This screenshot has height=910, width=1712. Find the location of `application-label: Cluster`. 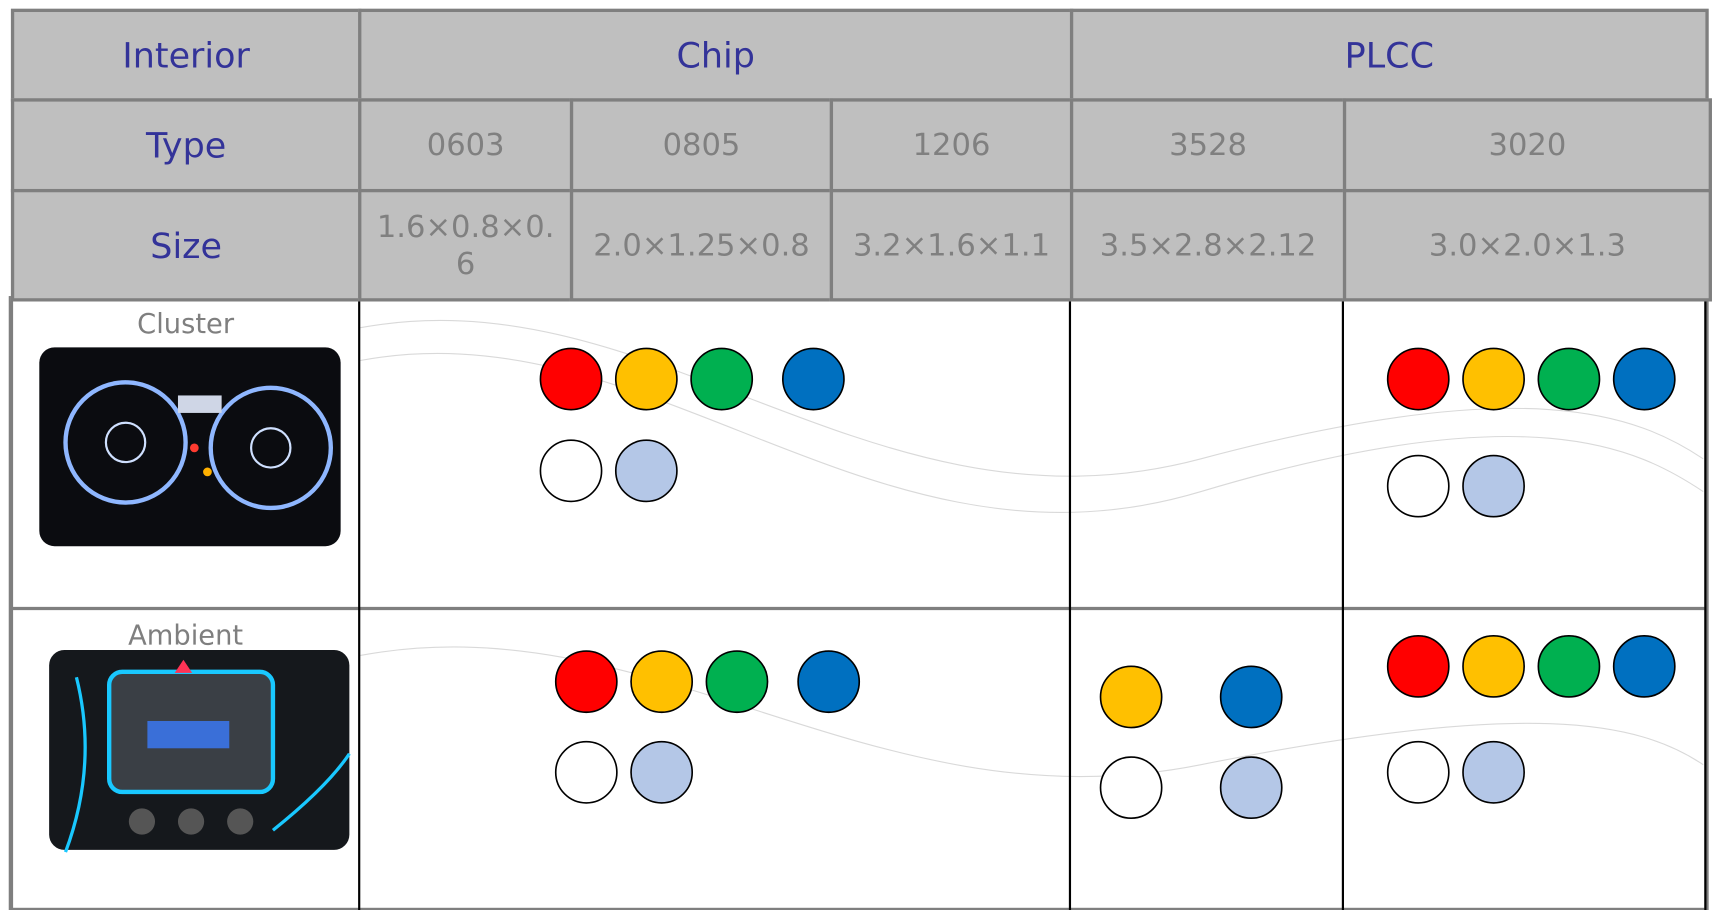

application-label: Cluster is located at coordinates (185, 324).